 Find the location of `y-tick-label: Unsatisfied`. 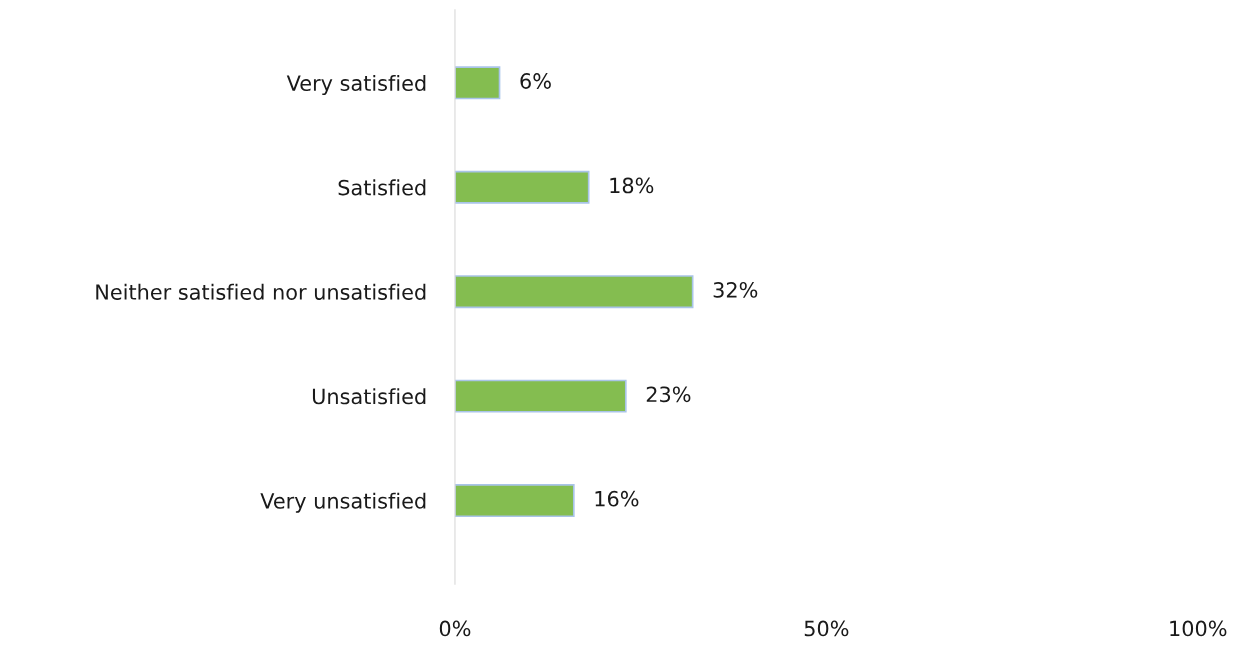

y-tick-label: Unsatisfied is located at coordinates (369, 396).